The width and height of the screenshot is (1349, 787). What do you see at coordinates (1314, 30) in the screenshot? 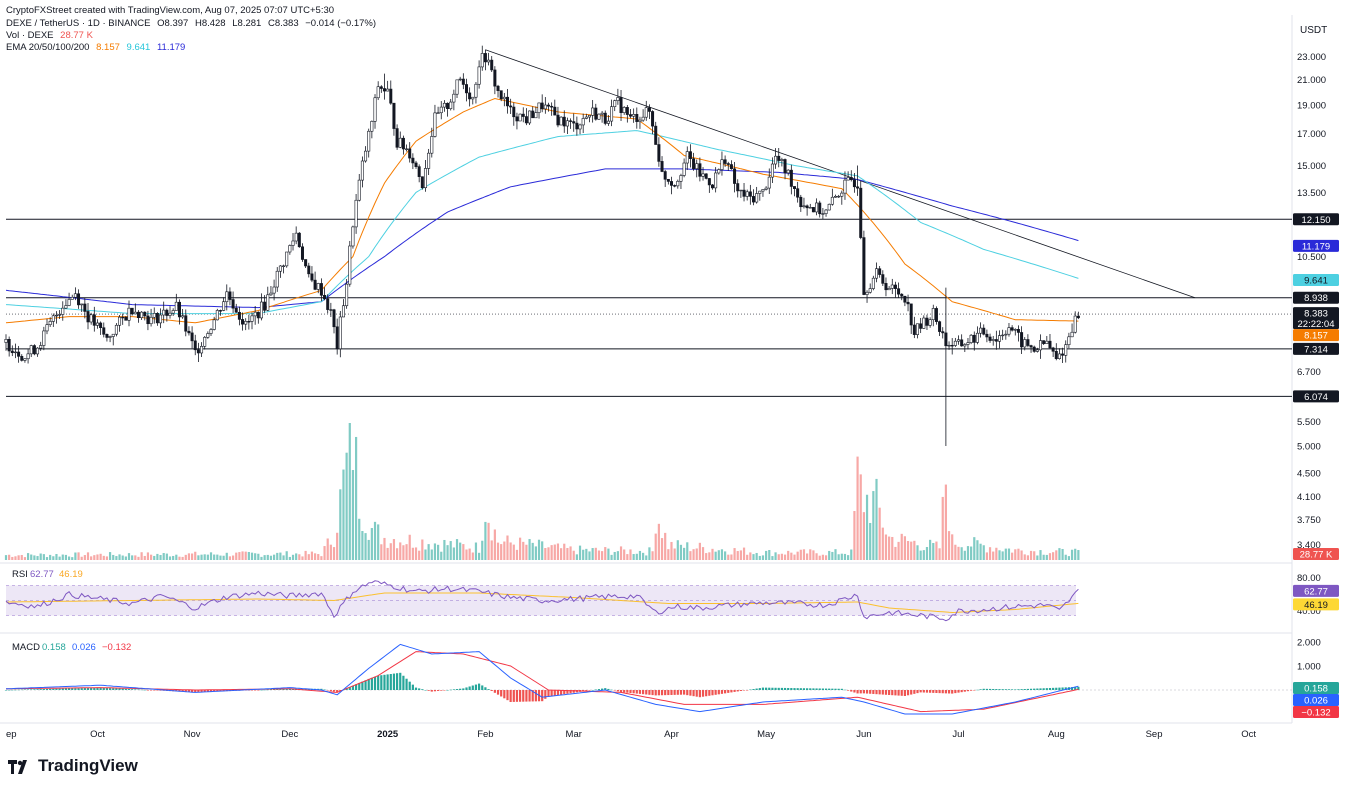
I see `axis-unit: USDT` at bounding box center [1314, 30].